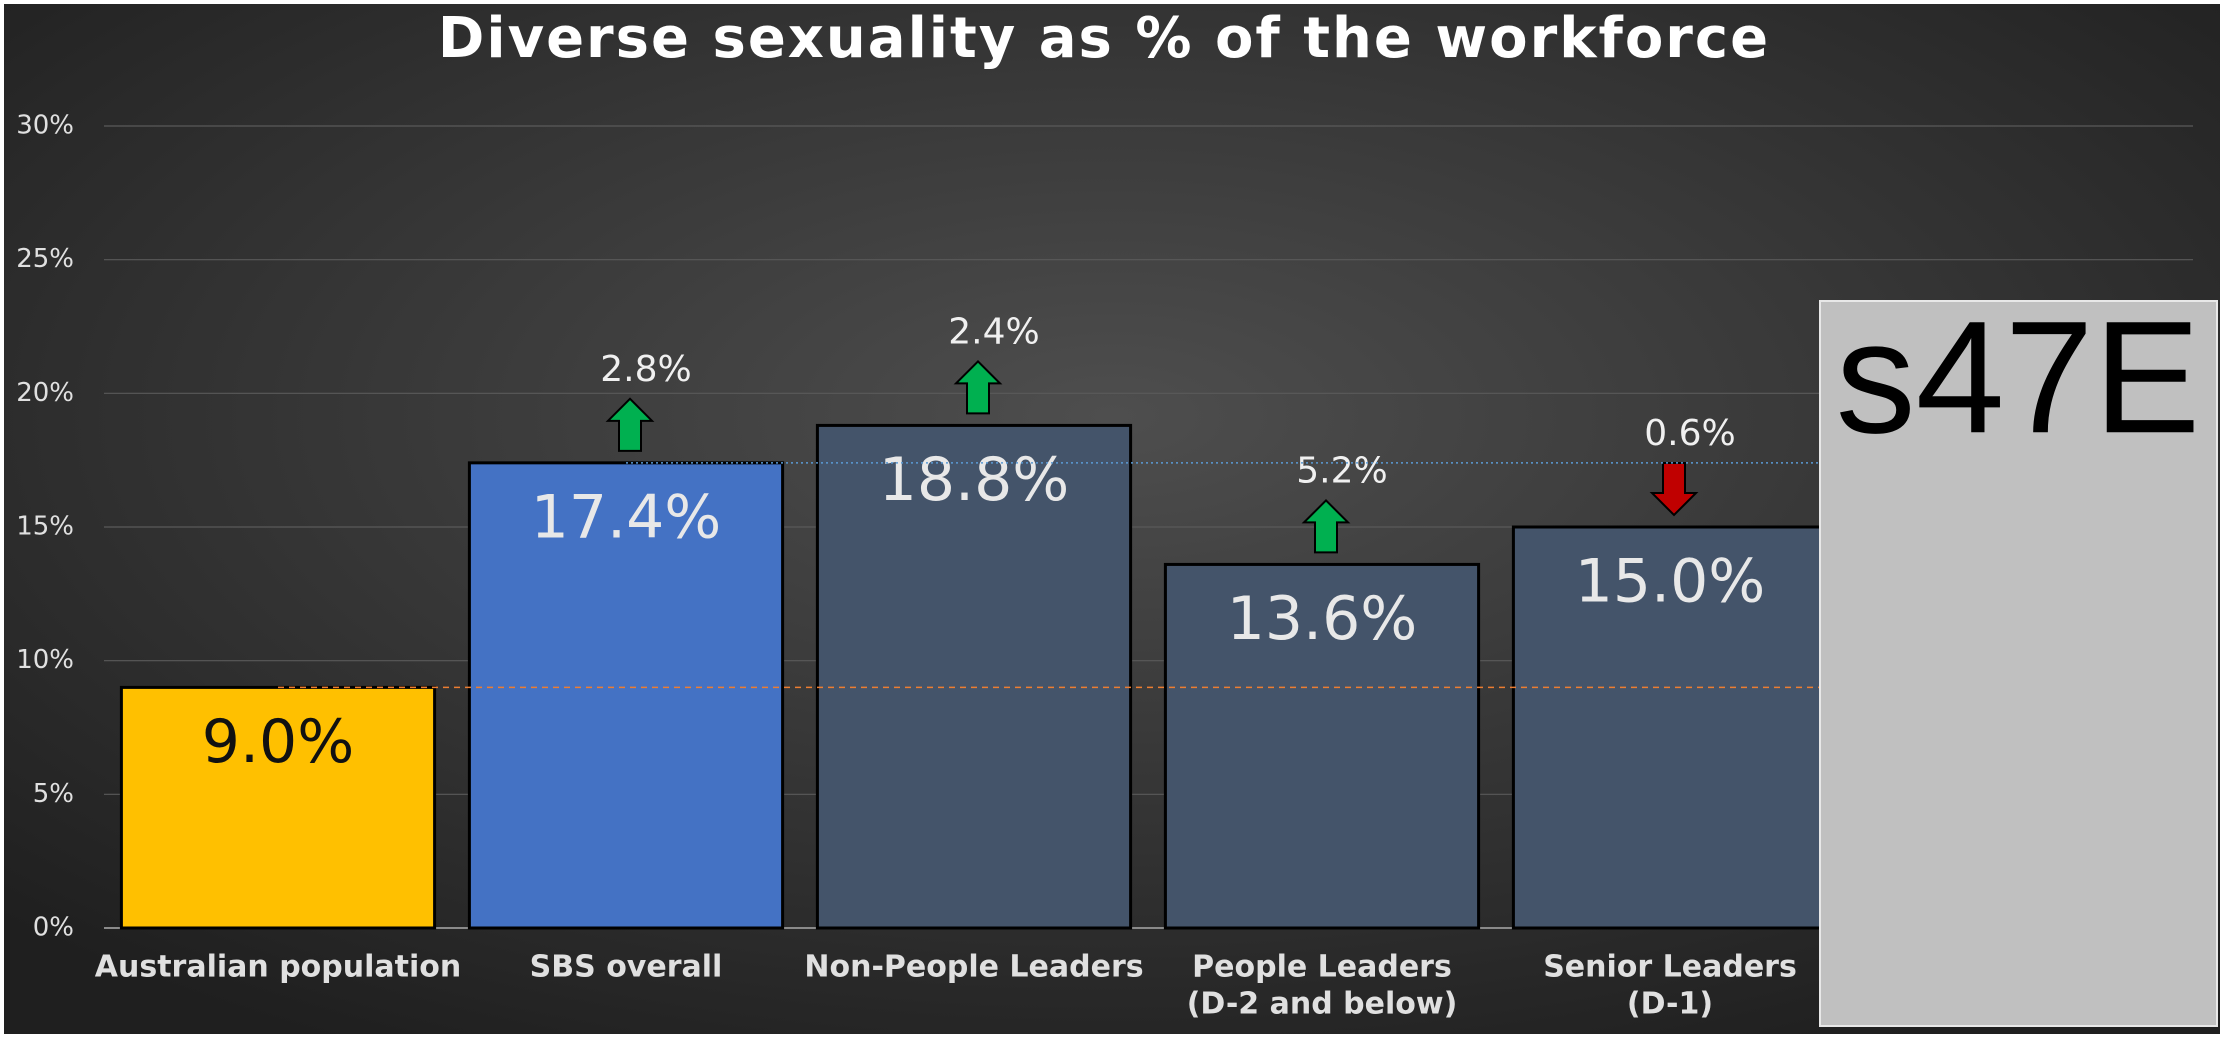 The height and width of the screenshot is (1037, 2228). Describe the element at coordinates (645, 369) in the screenshot. I see `change-label: 2.8%` at that location.